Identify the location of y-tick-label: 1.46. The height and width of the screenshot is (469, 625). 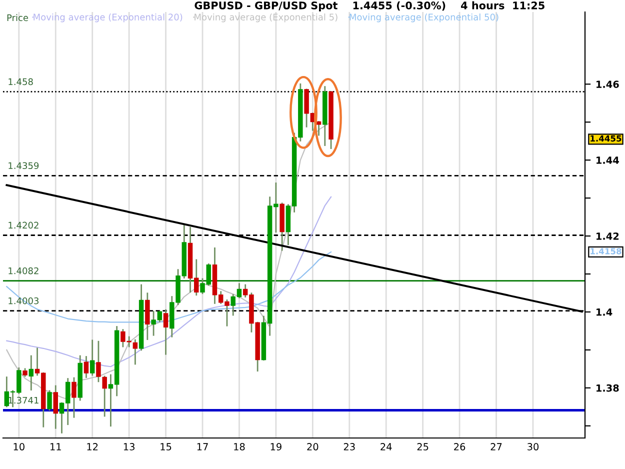
(607, 84).